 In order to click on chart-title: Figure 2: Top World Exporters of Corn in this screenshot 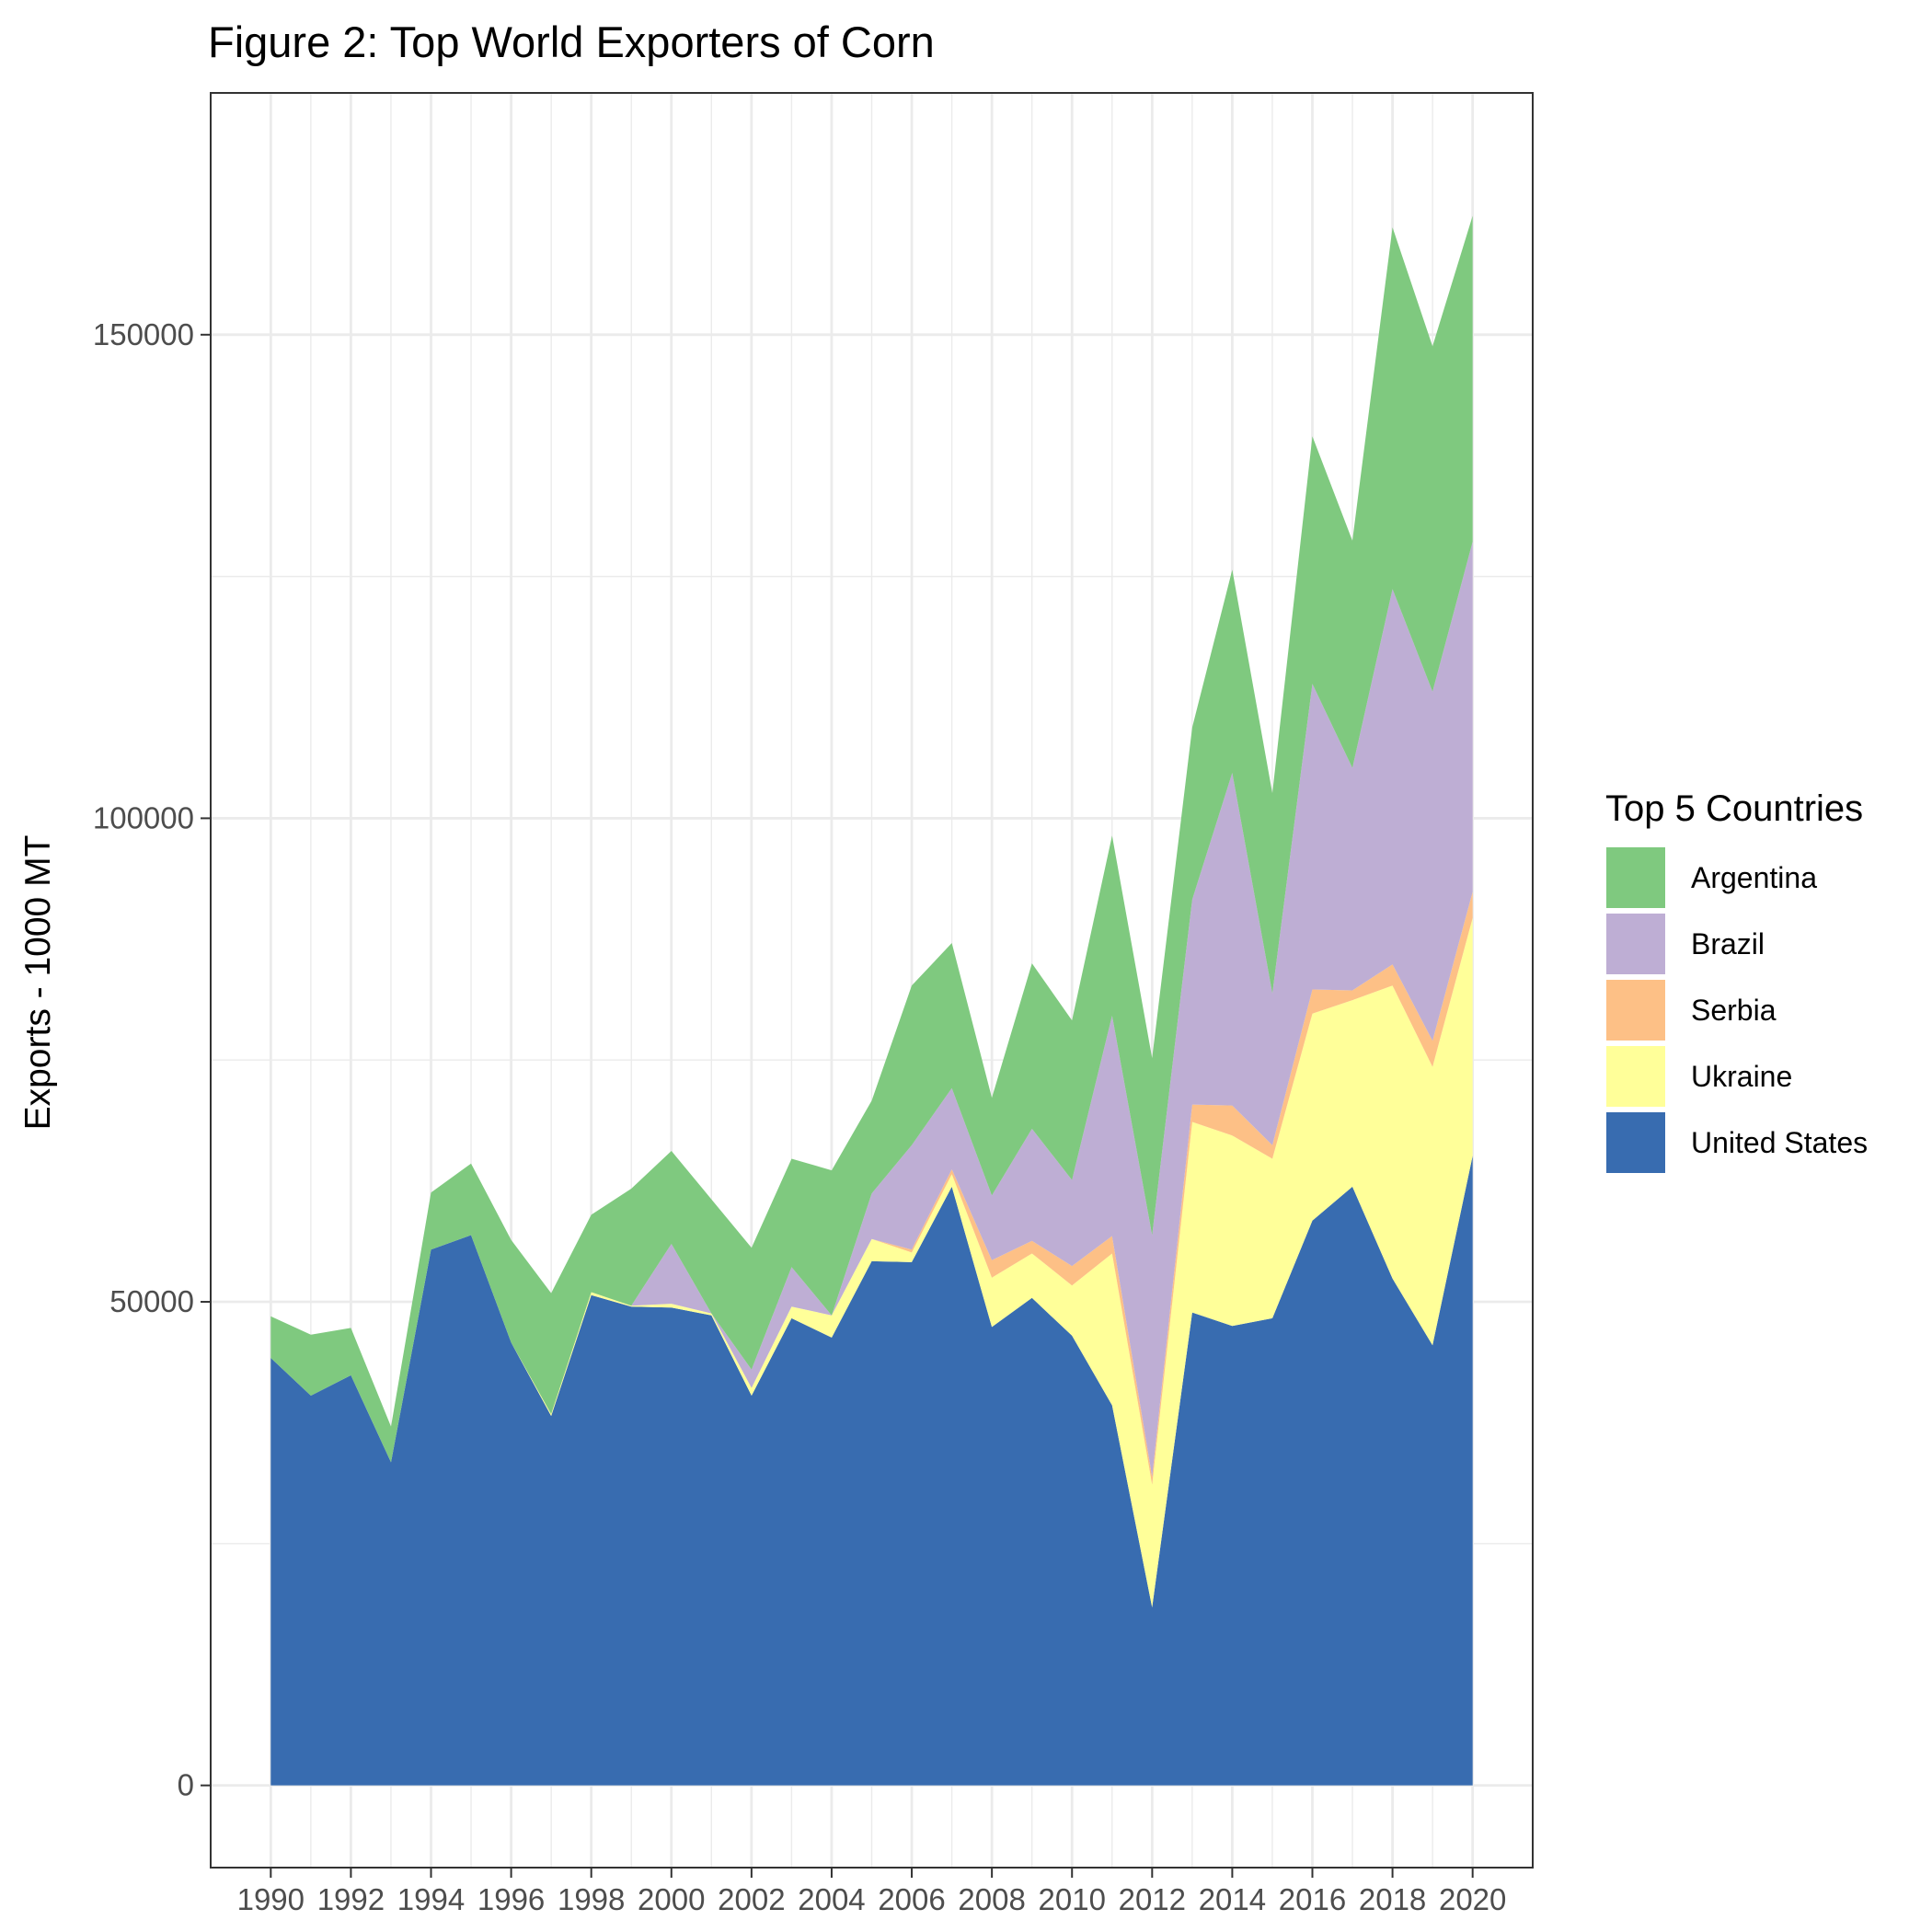, I will do `click(571, 41)`.